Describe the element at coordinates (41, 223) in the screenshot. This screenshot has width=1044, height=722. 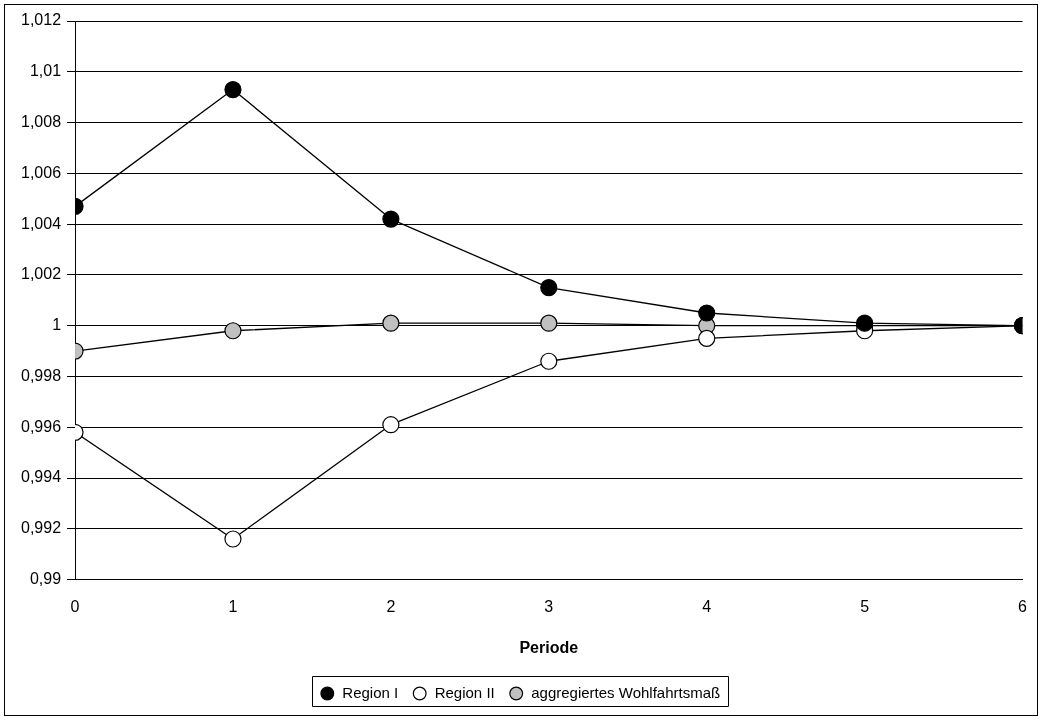
I see `y-tick-label: 1,004` at that location.